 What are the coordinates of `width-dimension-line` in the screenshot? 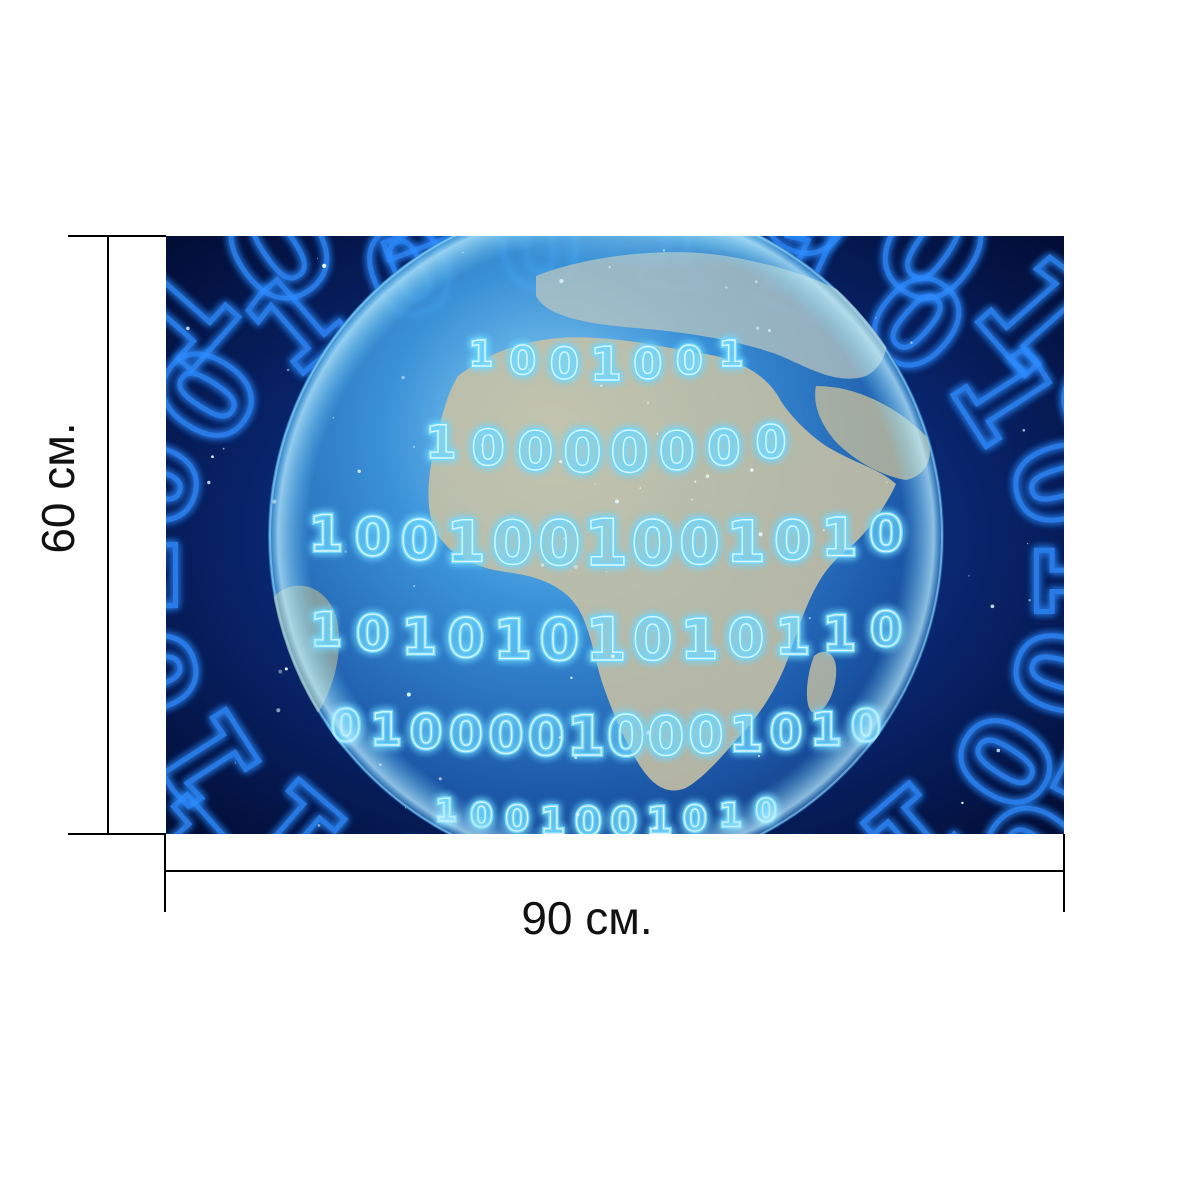 It's located at (615, 871).